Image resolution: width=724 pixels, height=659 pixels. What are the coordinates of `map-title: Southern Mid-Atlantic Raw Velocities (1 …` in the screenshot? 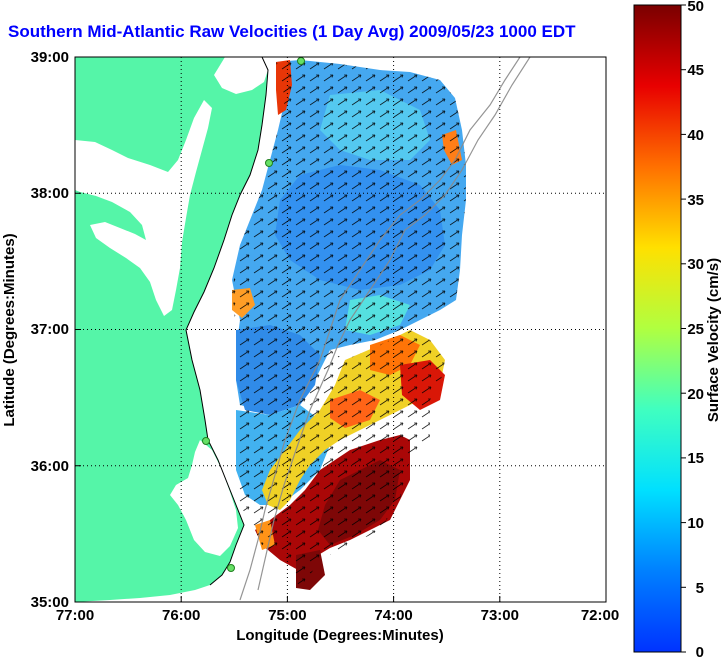 It's located at (292, 31).